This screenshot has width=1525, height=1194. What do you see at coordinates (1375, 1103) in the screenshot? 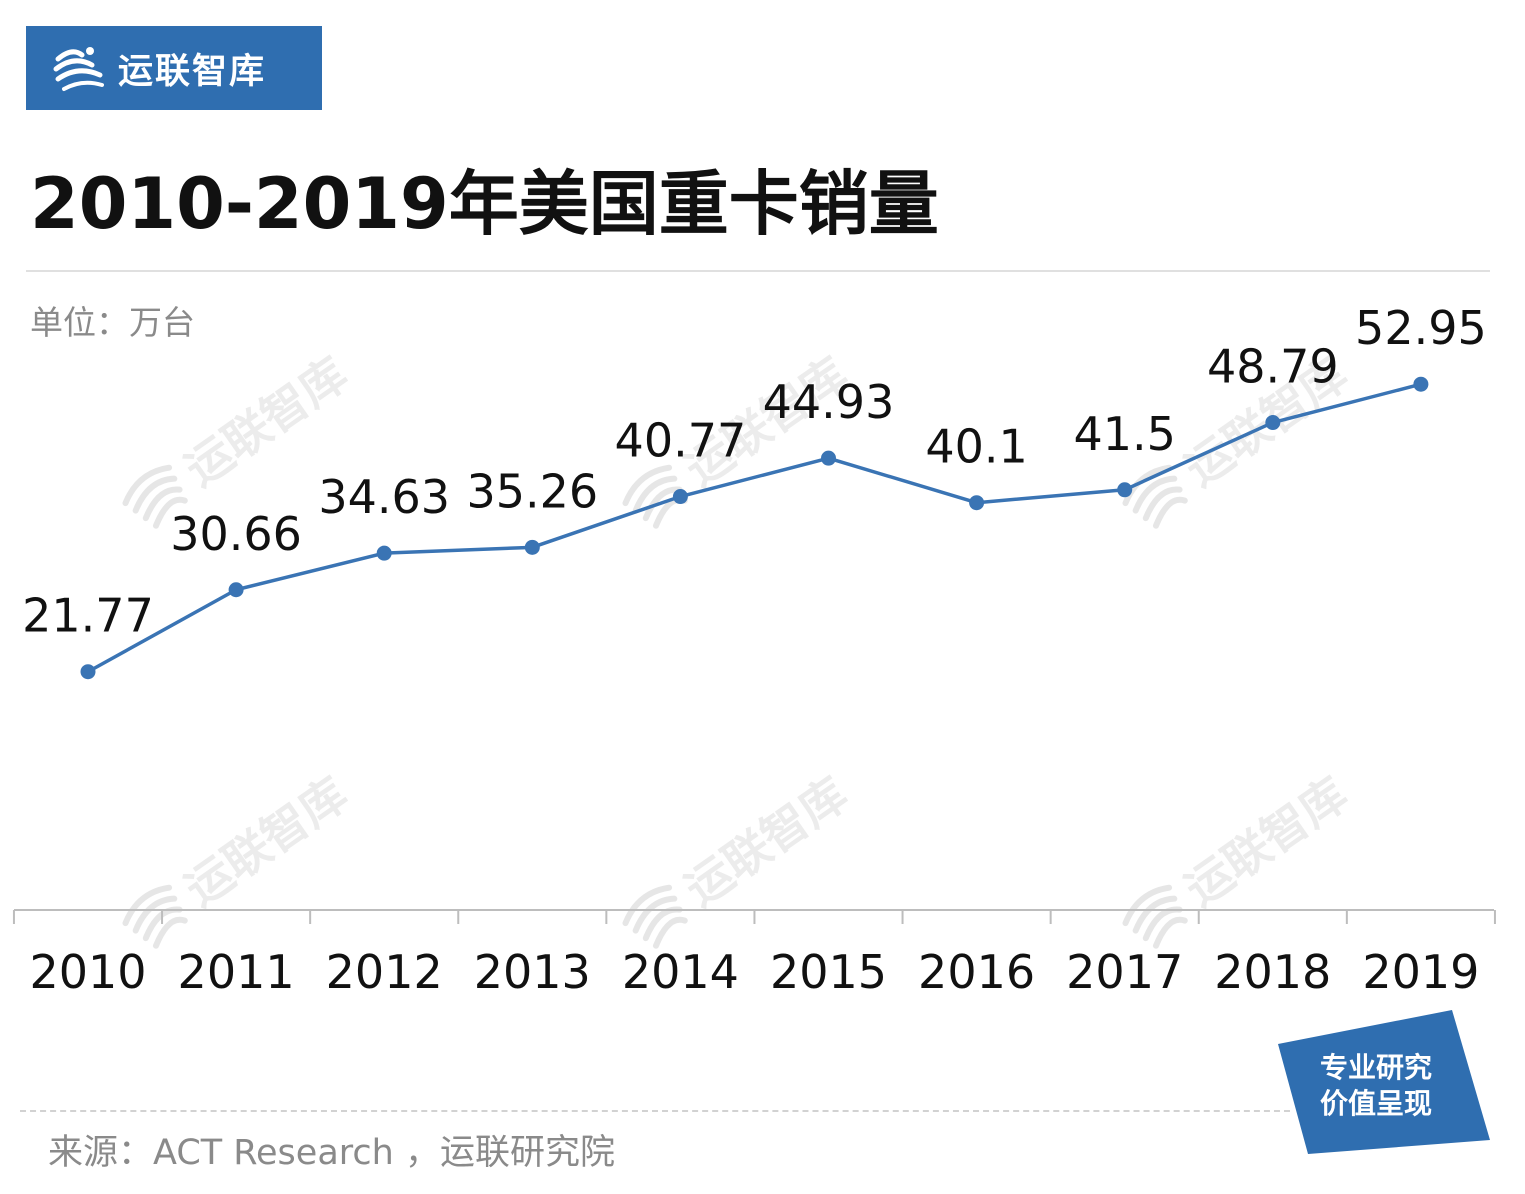
I see `stamp-line-2: 价值呈现` at bounding box center [1375, 1103].